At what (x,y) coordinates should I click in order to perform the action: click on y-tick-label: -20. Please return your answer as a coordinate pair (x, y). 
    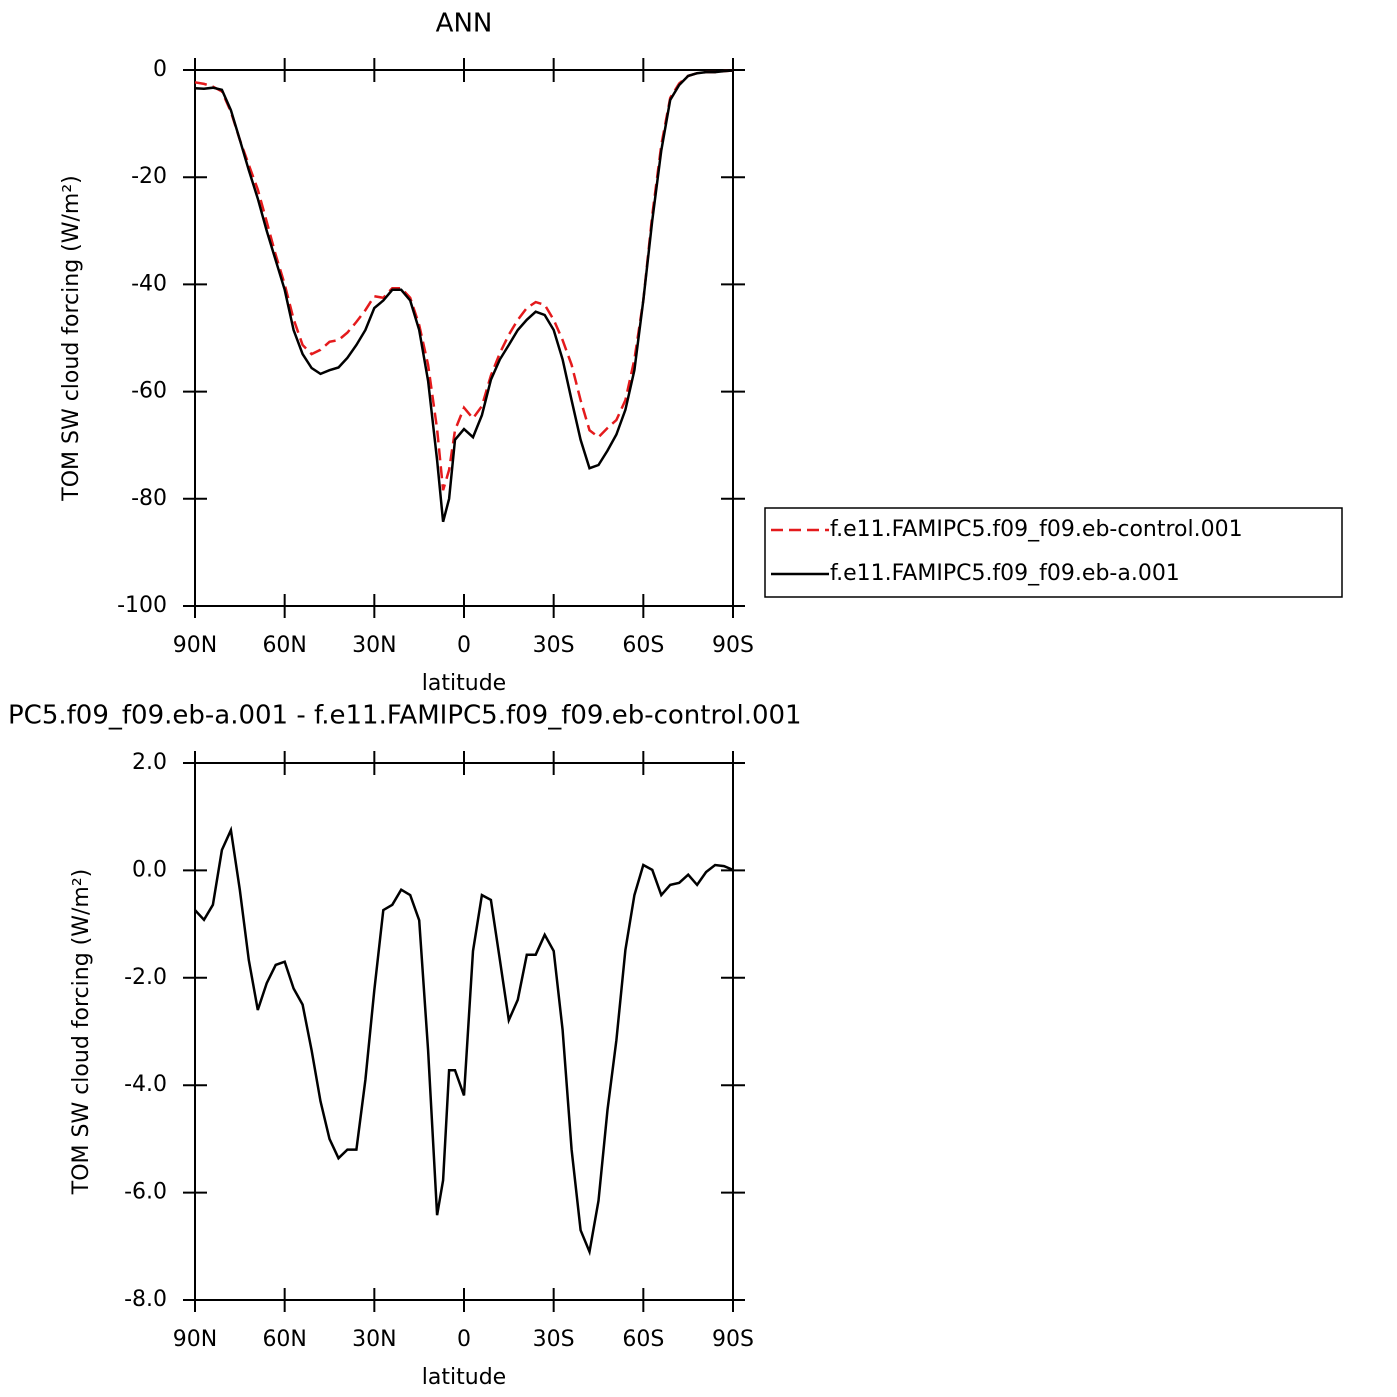
    Looking at the image, I should click on (149, 176).